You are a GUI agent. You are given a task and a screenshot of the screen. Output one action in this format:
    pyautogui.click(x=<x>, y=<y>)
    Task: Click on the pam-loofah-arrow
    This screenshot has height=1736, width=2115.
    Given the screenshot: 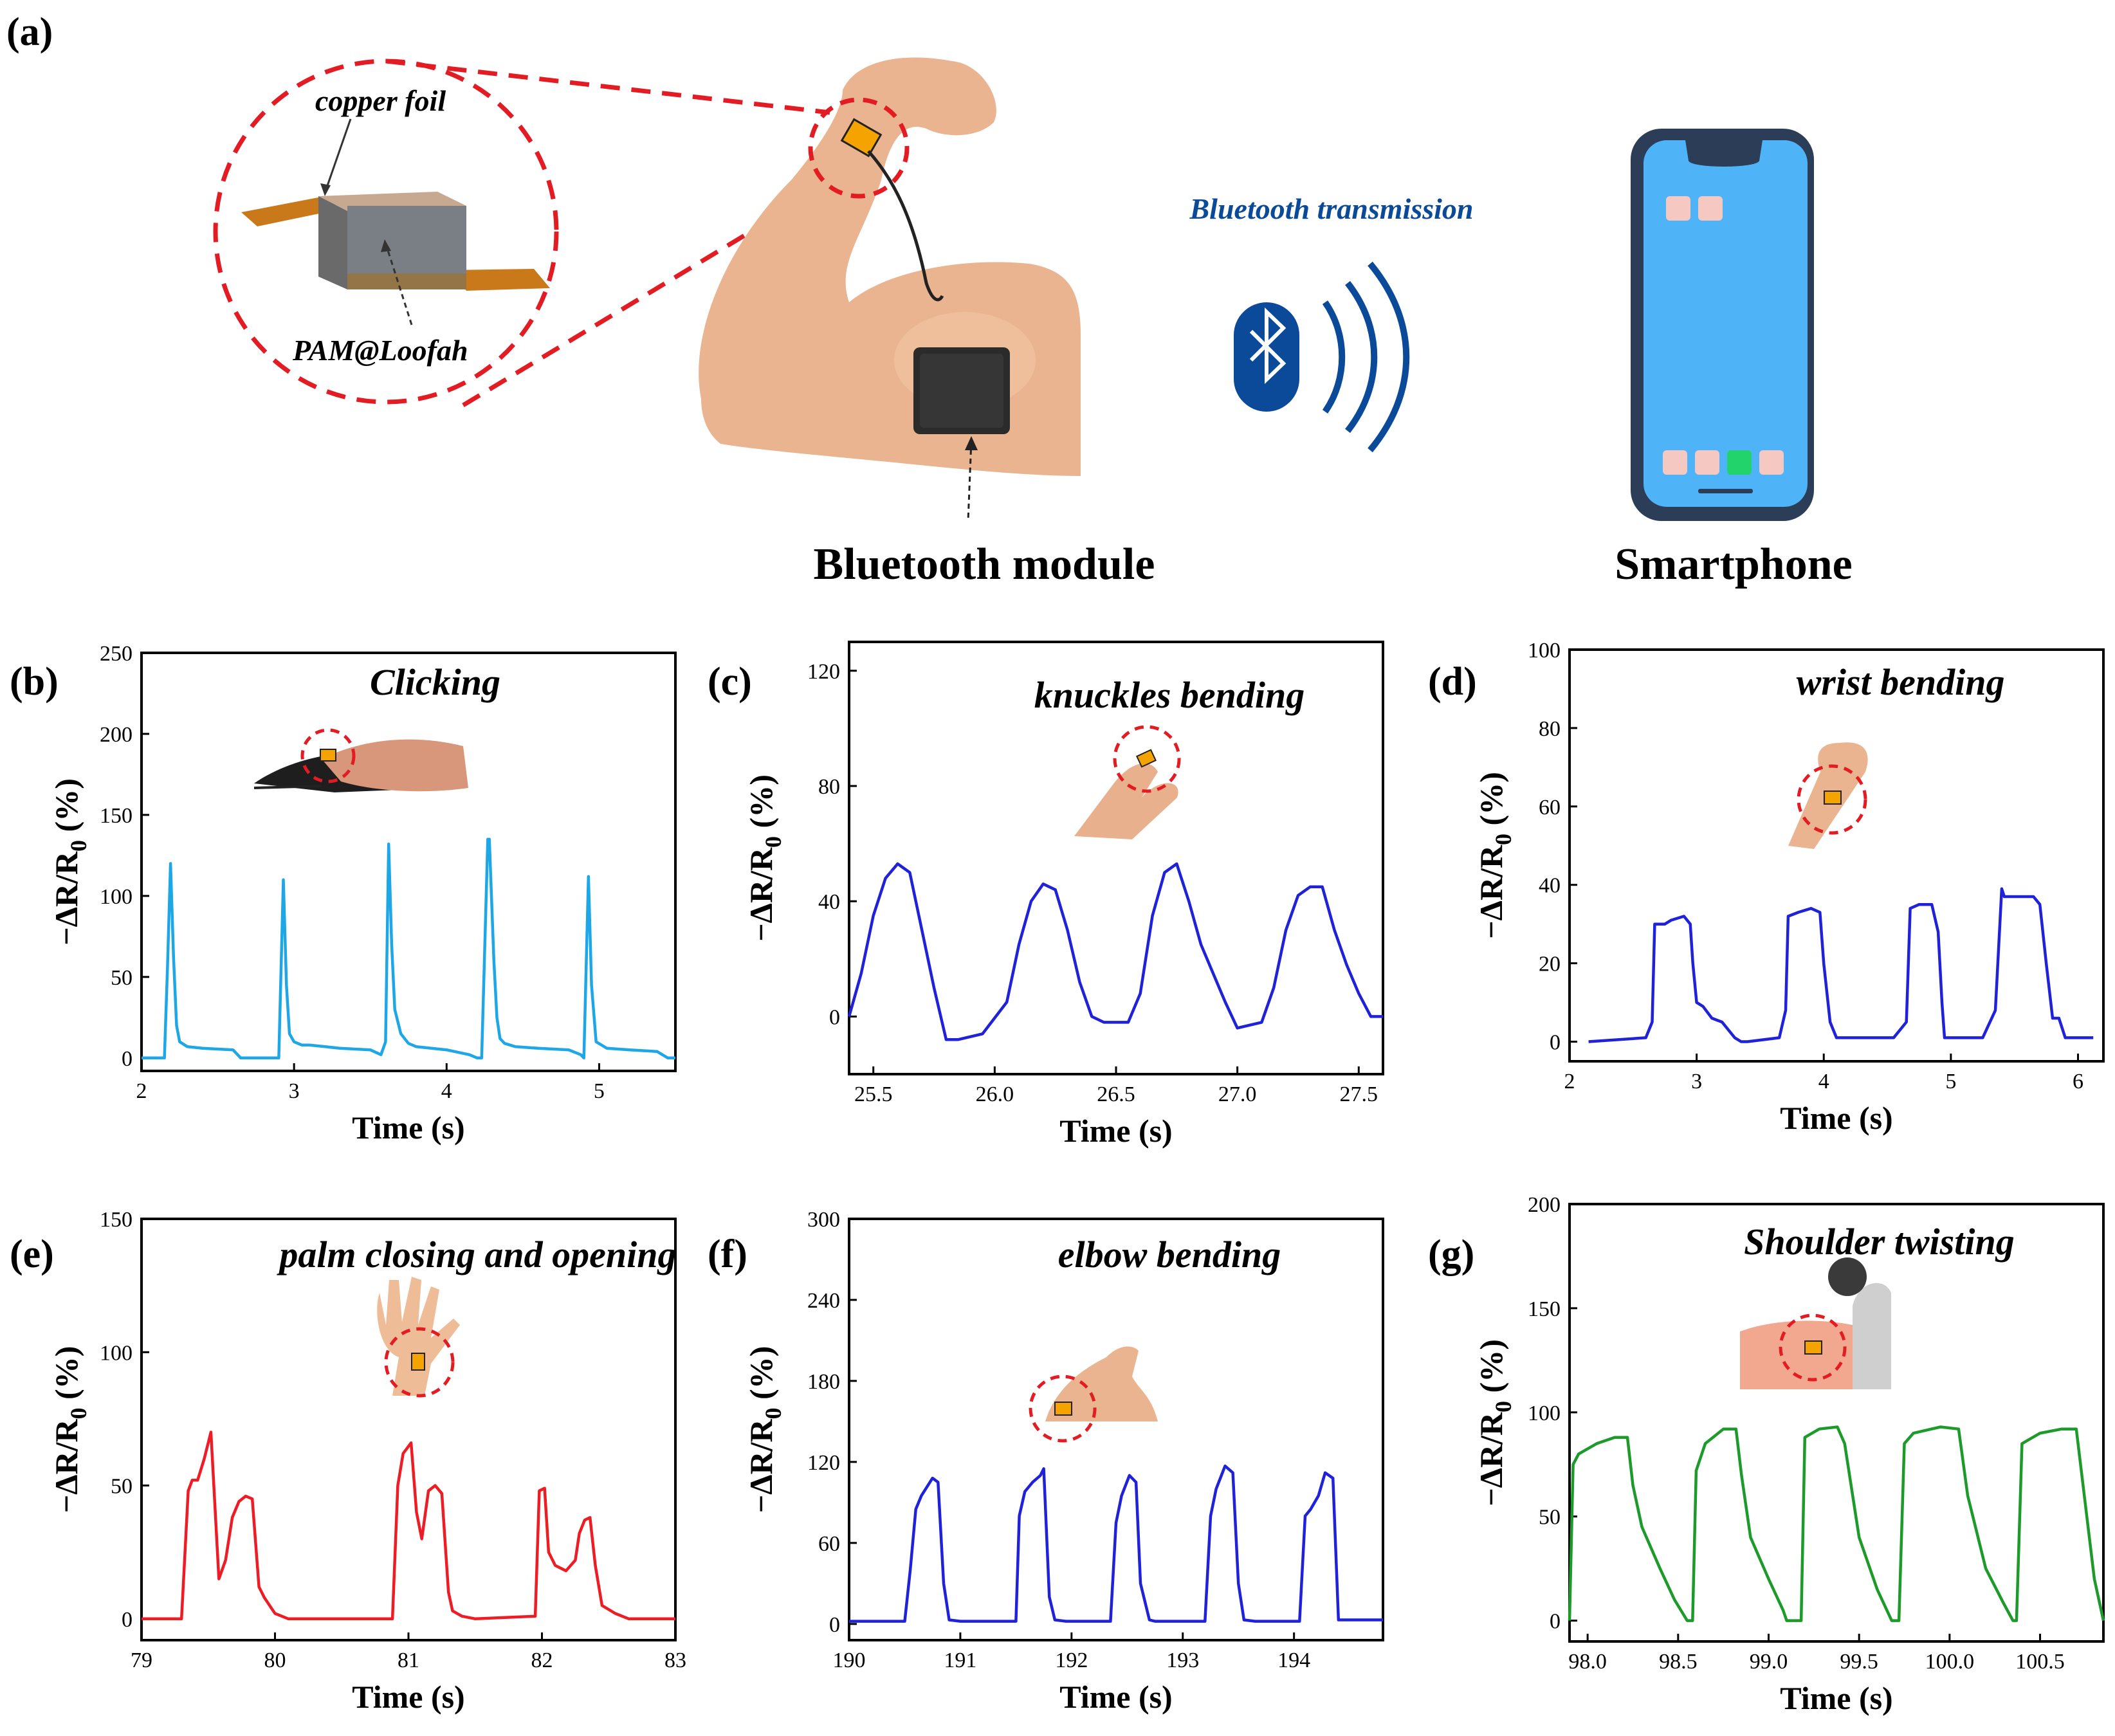 What is the action you would take?
    pyautogui.click(x=399, y=284)
    